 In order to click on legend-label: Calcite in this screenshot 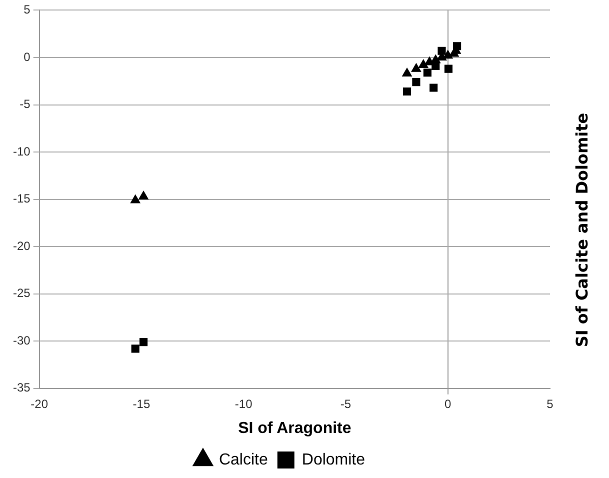, I will do `click(243, 459)`.